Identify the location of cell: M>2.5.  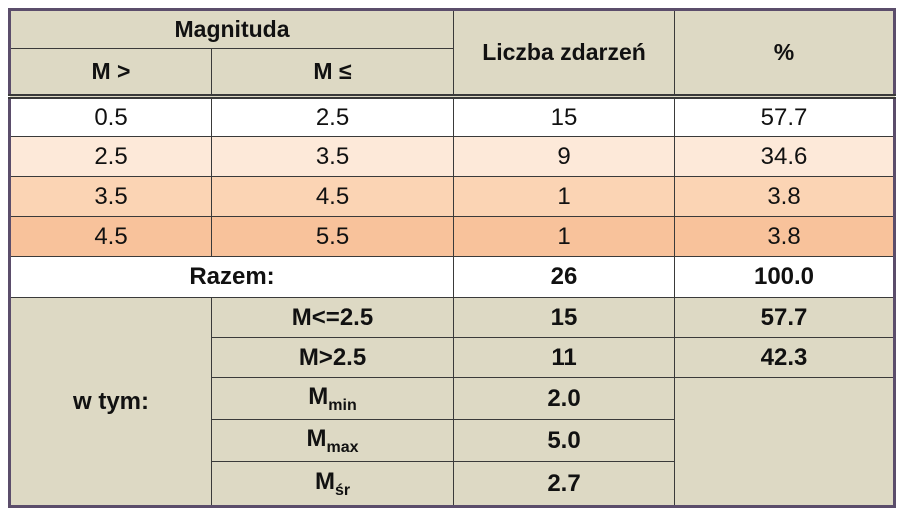
(332, 357).